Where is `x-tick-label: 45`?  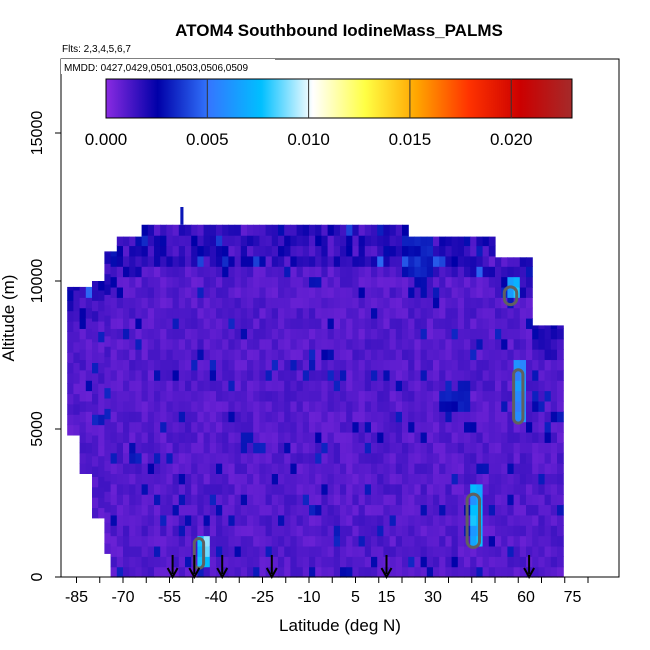
x-tick-label: 45 is located at coordinates (480, 597).